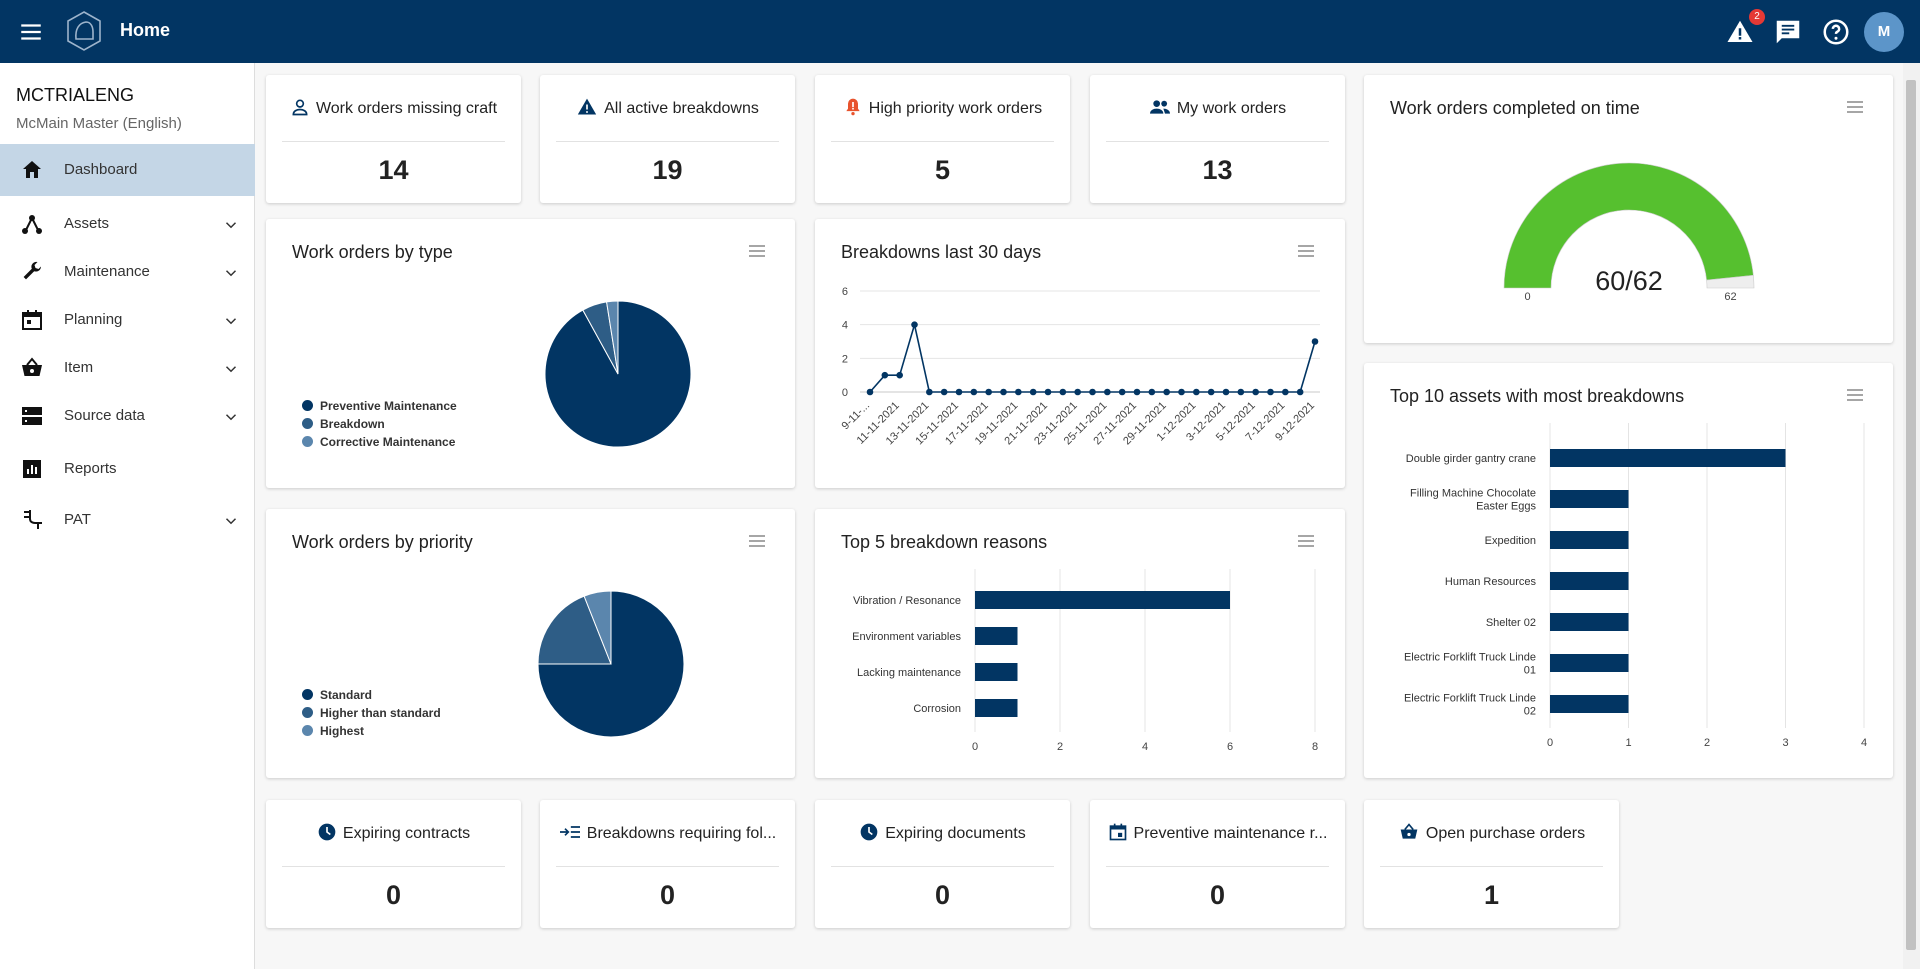 The width and height of the screenshot is (1920, 969). What do you see at coordinates (1315, 747) in the screenshot?
I see `x-tick-label: 8` at bounding box center [1315, 747].